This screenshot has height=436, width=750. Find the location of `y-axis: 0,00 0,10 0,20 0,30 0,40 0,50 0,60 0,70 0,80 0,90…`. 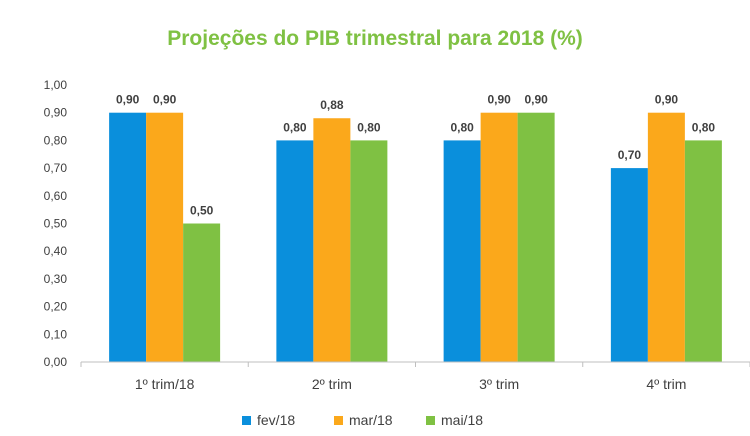

y-axis: 0,00 0,10 0,20 0,30 0,40 0,50 0,60 0,70 0,80 0,90… is located at coordinates (56, 223).